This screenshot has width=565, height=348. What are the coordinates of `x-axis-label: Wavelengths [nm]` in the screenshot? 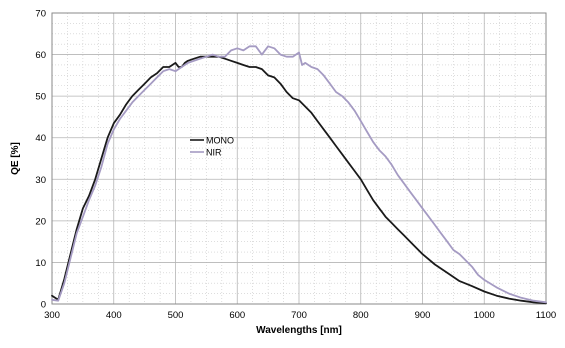 It's located at (299, 330).